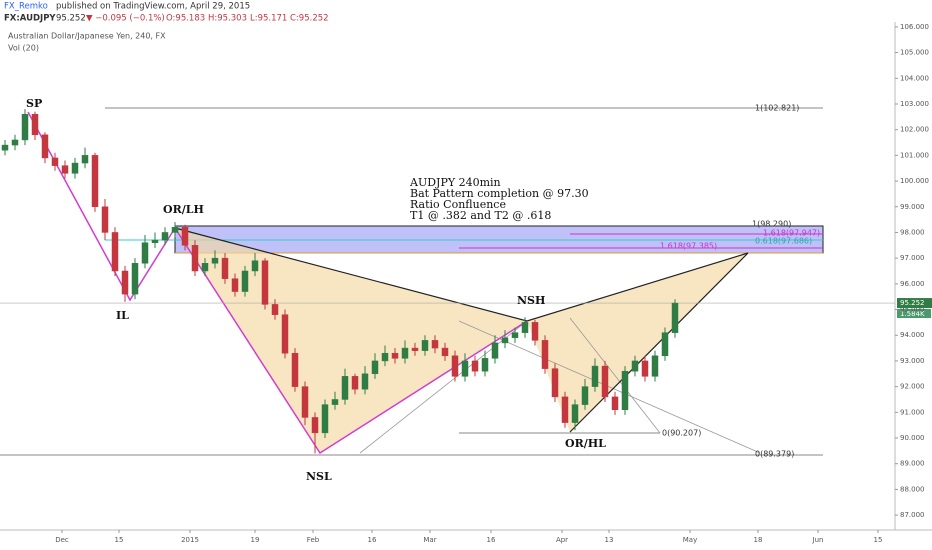 This screenshot has height=550, width=932. Describe the element at coordinates (912, 310) in the screenshot. I see `y-tick-label: 95.000` at that location.